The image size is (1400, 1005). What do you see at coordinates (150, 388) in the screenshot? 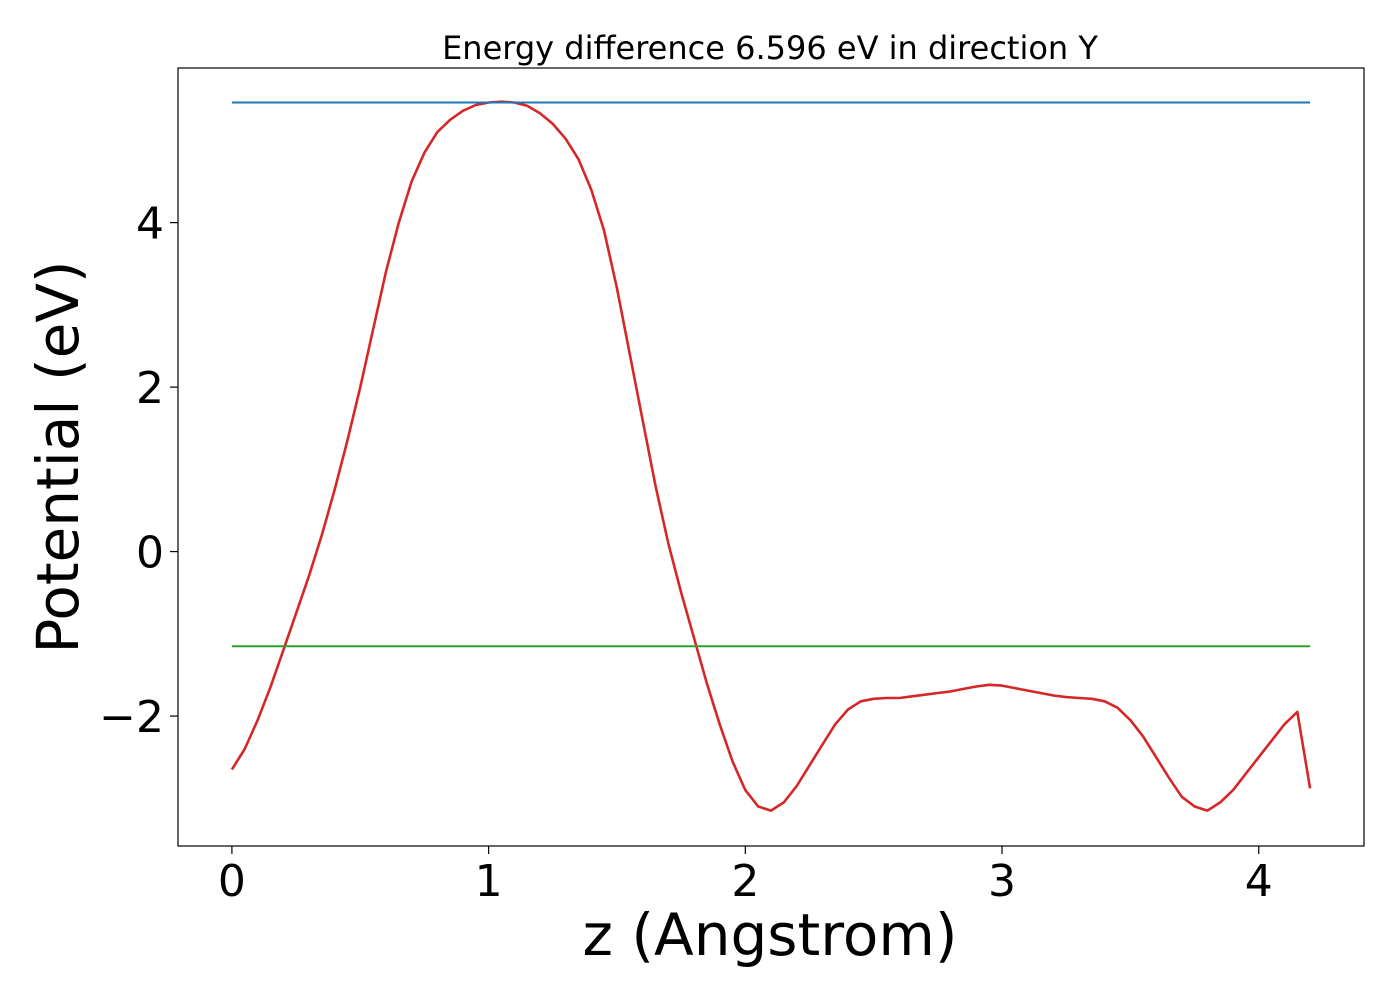
I see `y-tick-label: 2` at bounding box center [150, 388].